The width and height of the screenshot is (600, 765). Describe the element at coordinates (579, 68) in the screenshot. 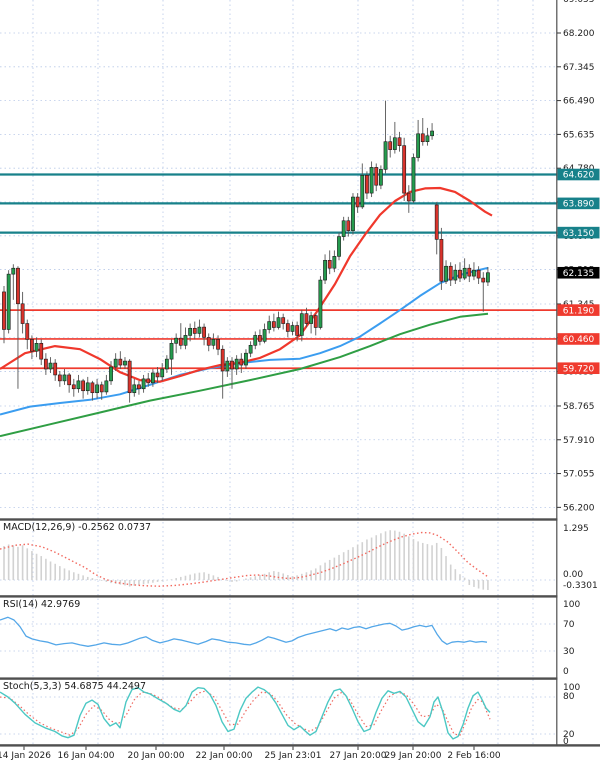

I see `price-tick-label: 67.345` at that location.